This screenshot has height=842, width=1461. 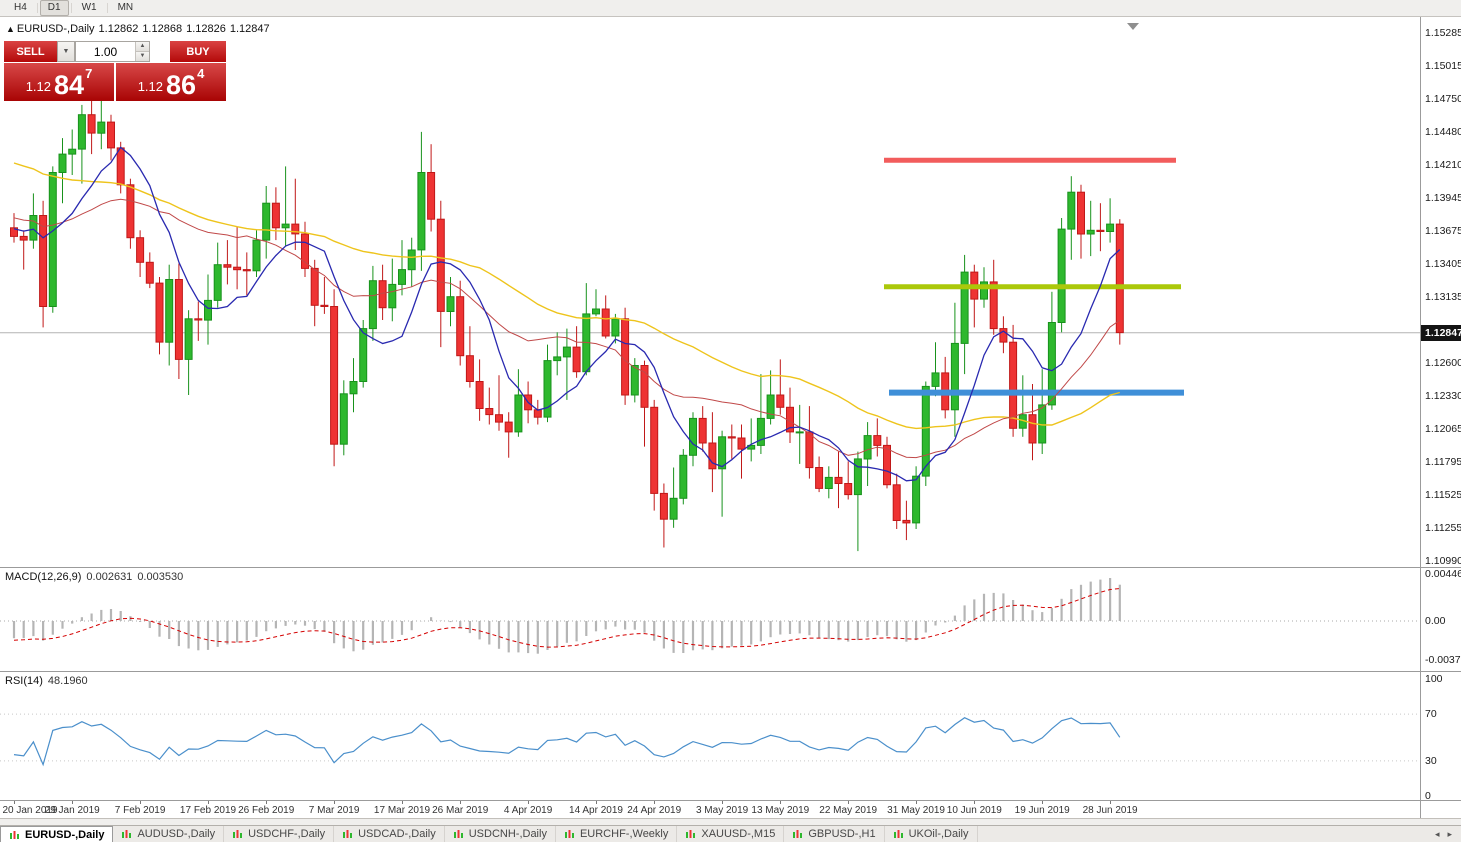 What do you see at coordinates (1443, 131) in the screenshot?
I see `price-axis-label: 1.14480` at bounding box center [1443, 131].